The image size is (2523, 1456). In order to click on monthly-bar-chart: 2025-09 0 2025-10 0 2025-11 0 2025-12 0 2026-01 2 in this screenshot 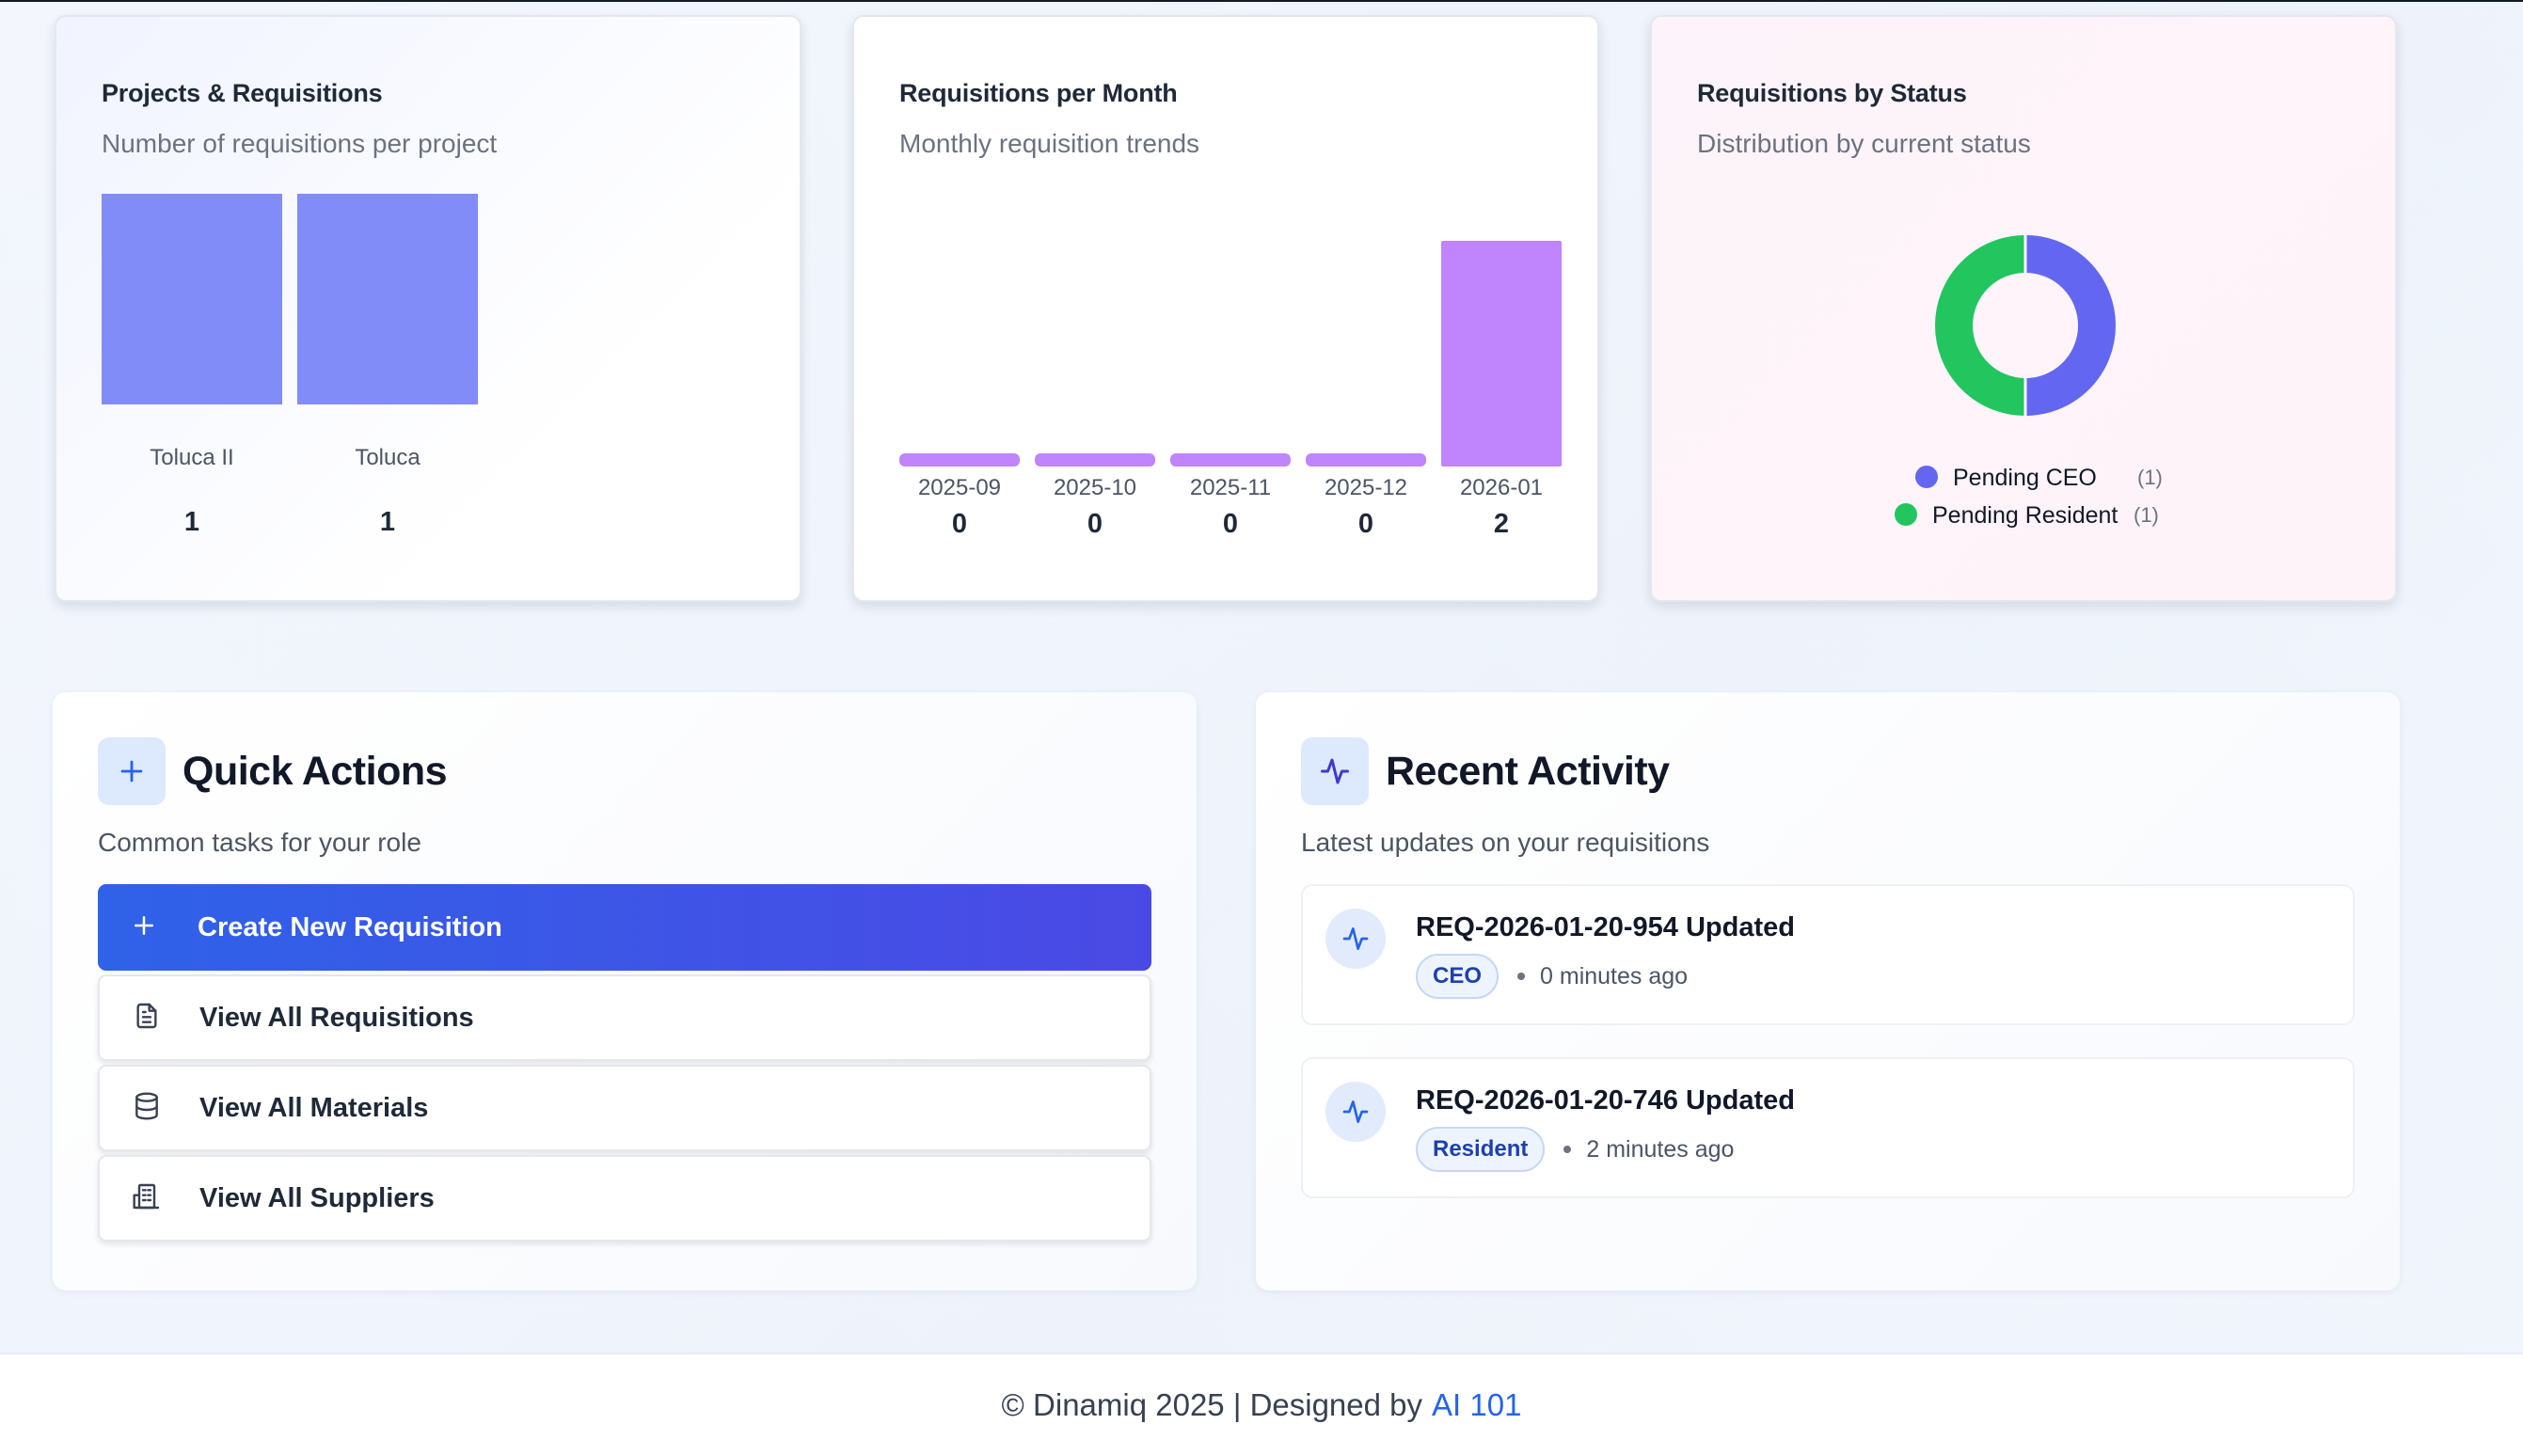, I will do `click(1230, 390)`.